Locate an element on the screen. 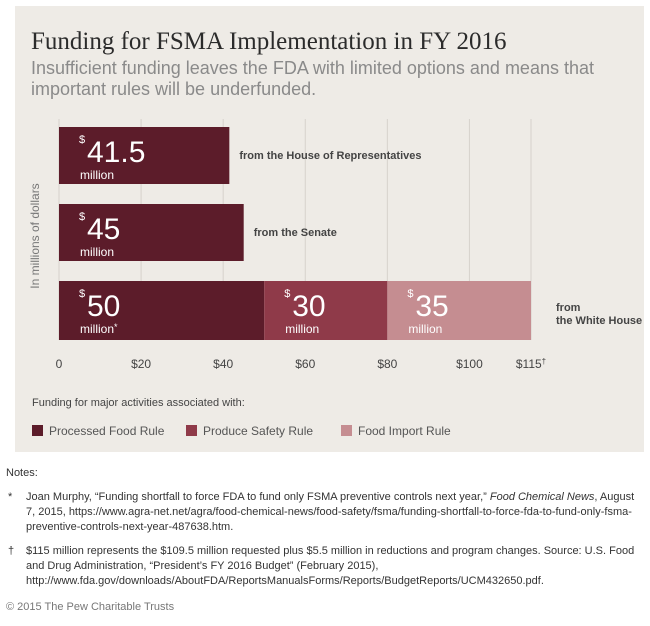 The image size is (650, 626). notes-heading: Notes: is located at coordinates (22, 473).